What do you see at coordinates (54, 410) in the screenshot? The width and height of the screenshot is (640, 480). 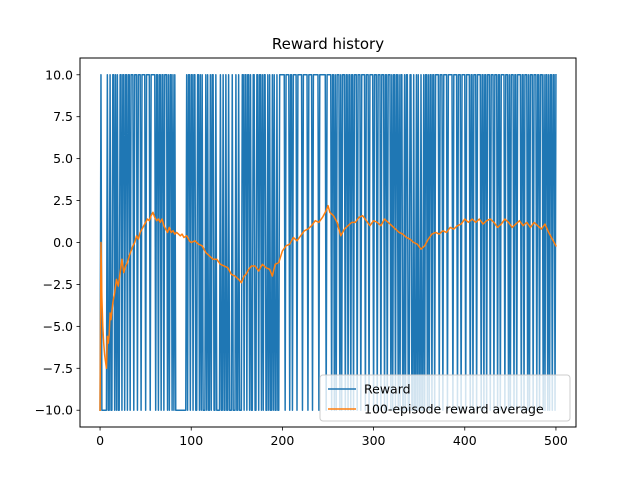 I see `y-tick-label: −10.0` at bounding box center [54, 410].